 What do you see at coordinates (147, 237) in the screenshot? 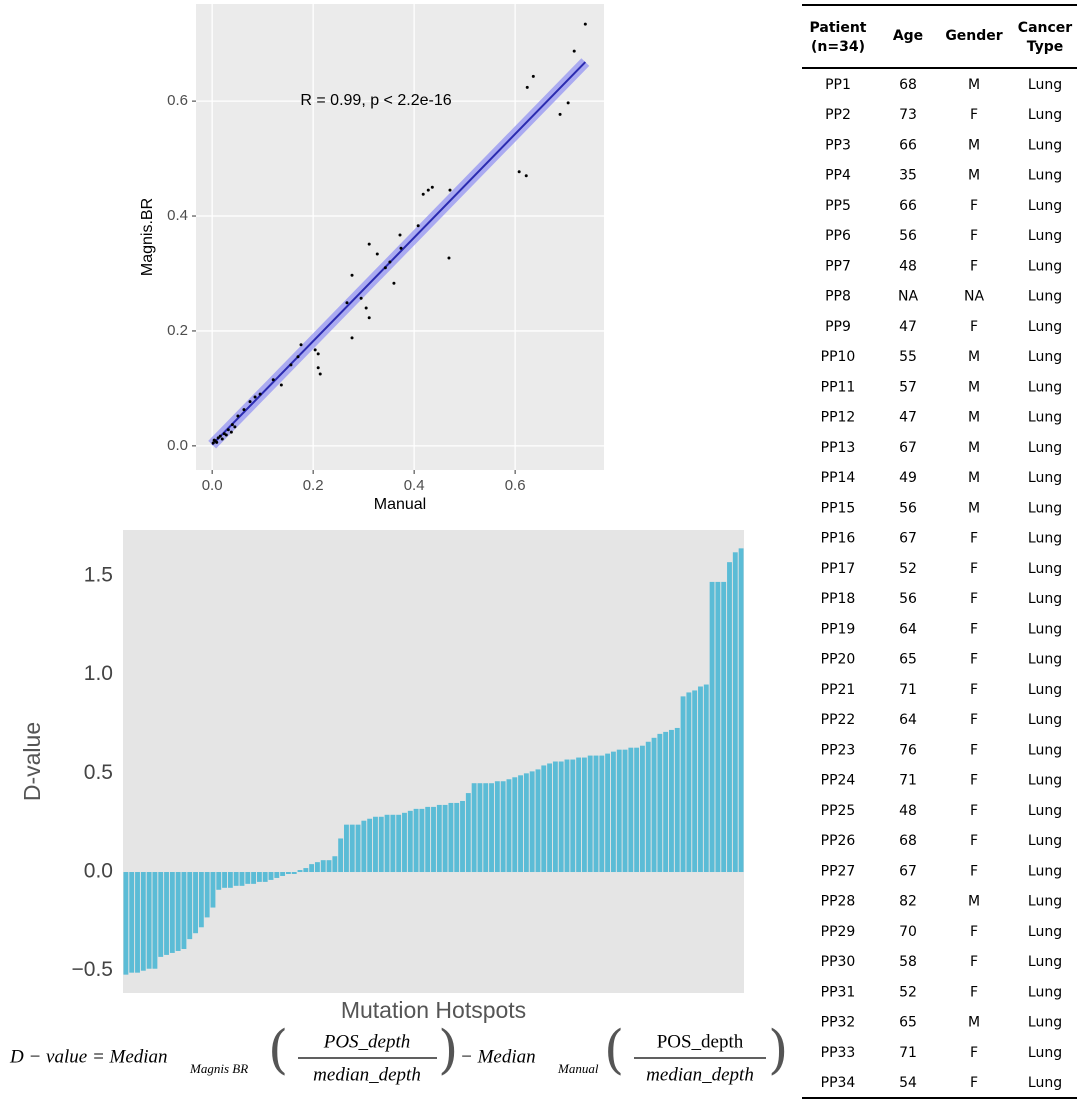
I see `y-axis-label: Magnis.BR` at bounding box center [147, 237].